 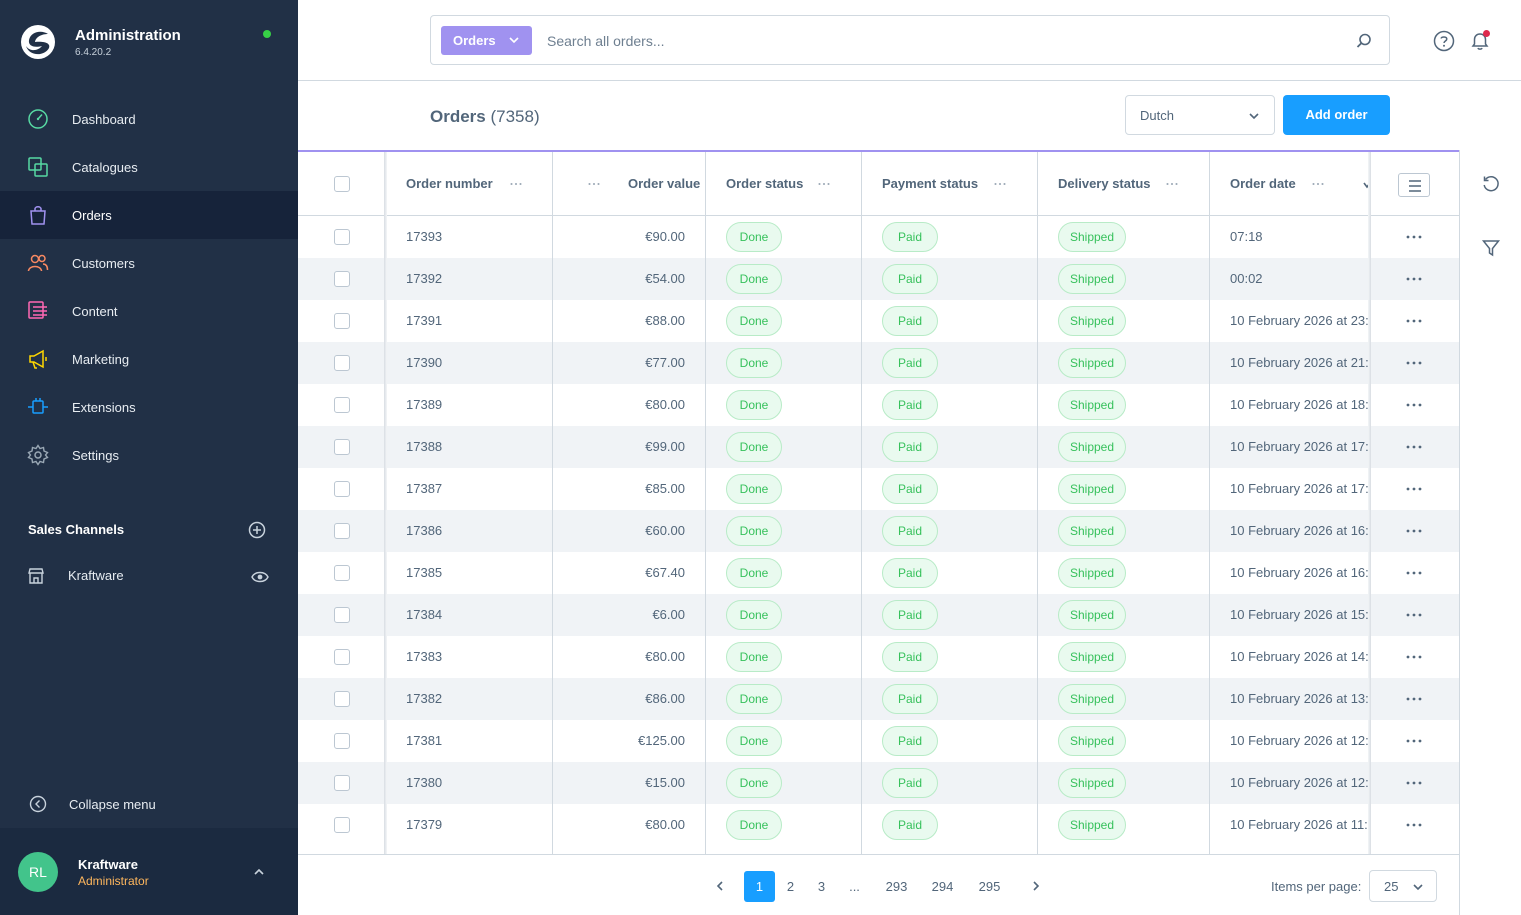 I want to click on column-header-order-date: Order date, so click(x=1263, y=183).